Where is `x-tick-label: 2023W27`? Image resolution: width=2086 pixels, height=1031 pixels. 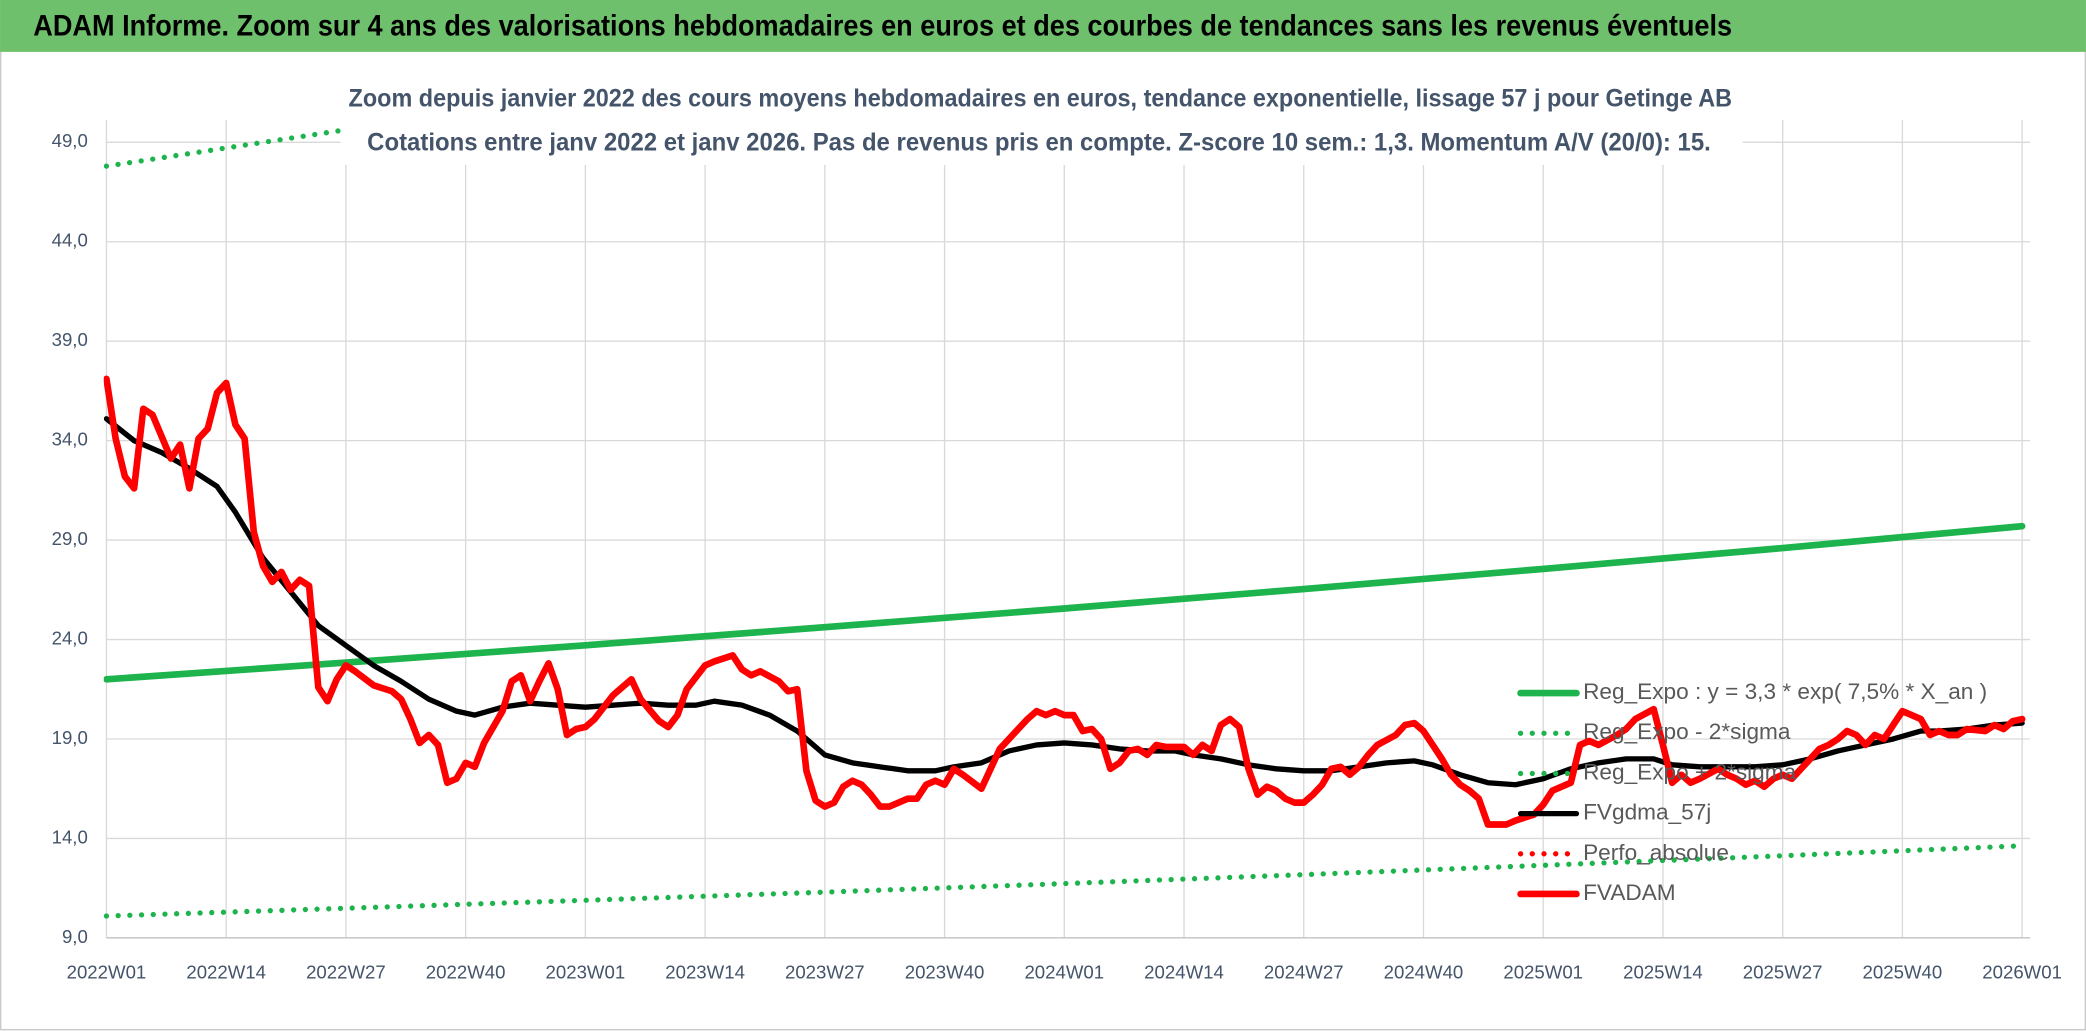 x-tick-label: 2023W27 is located at coordinates (825, 972).